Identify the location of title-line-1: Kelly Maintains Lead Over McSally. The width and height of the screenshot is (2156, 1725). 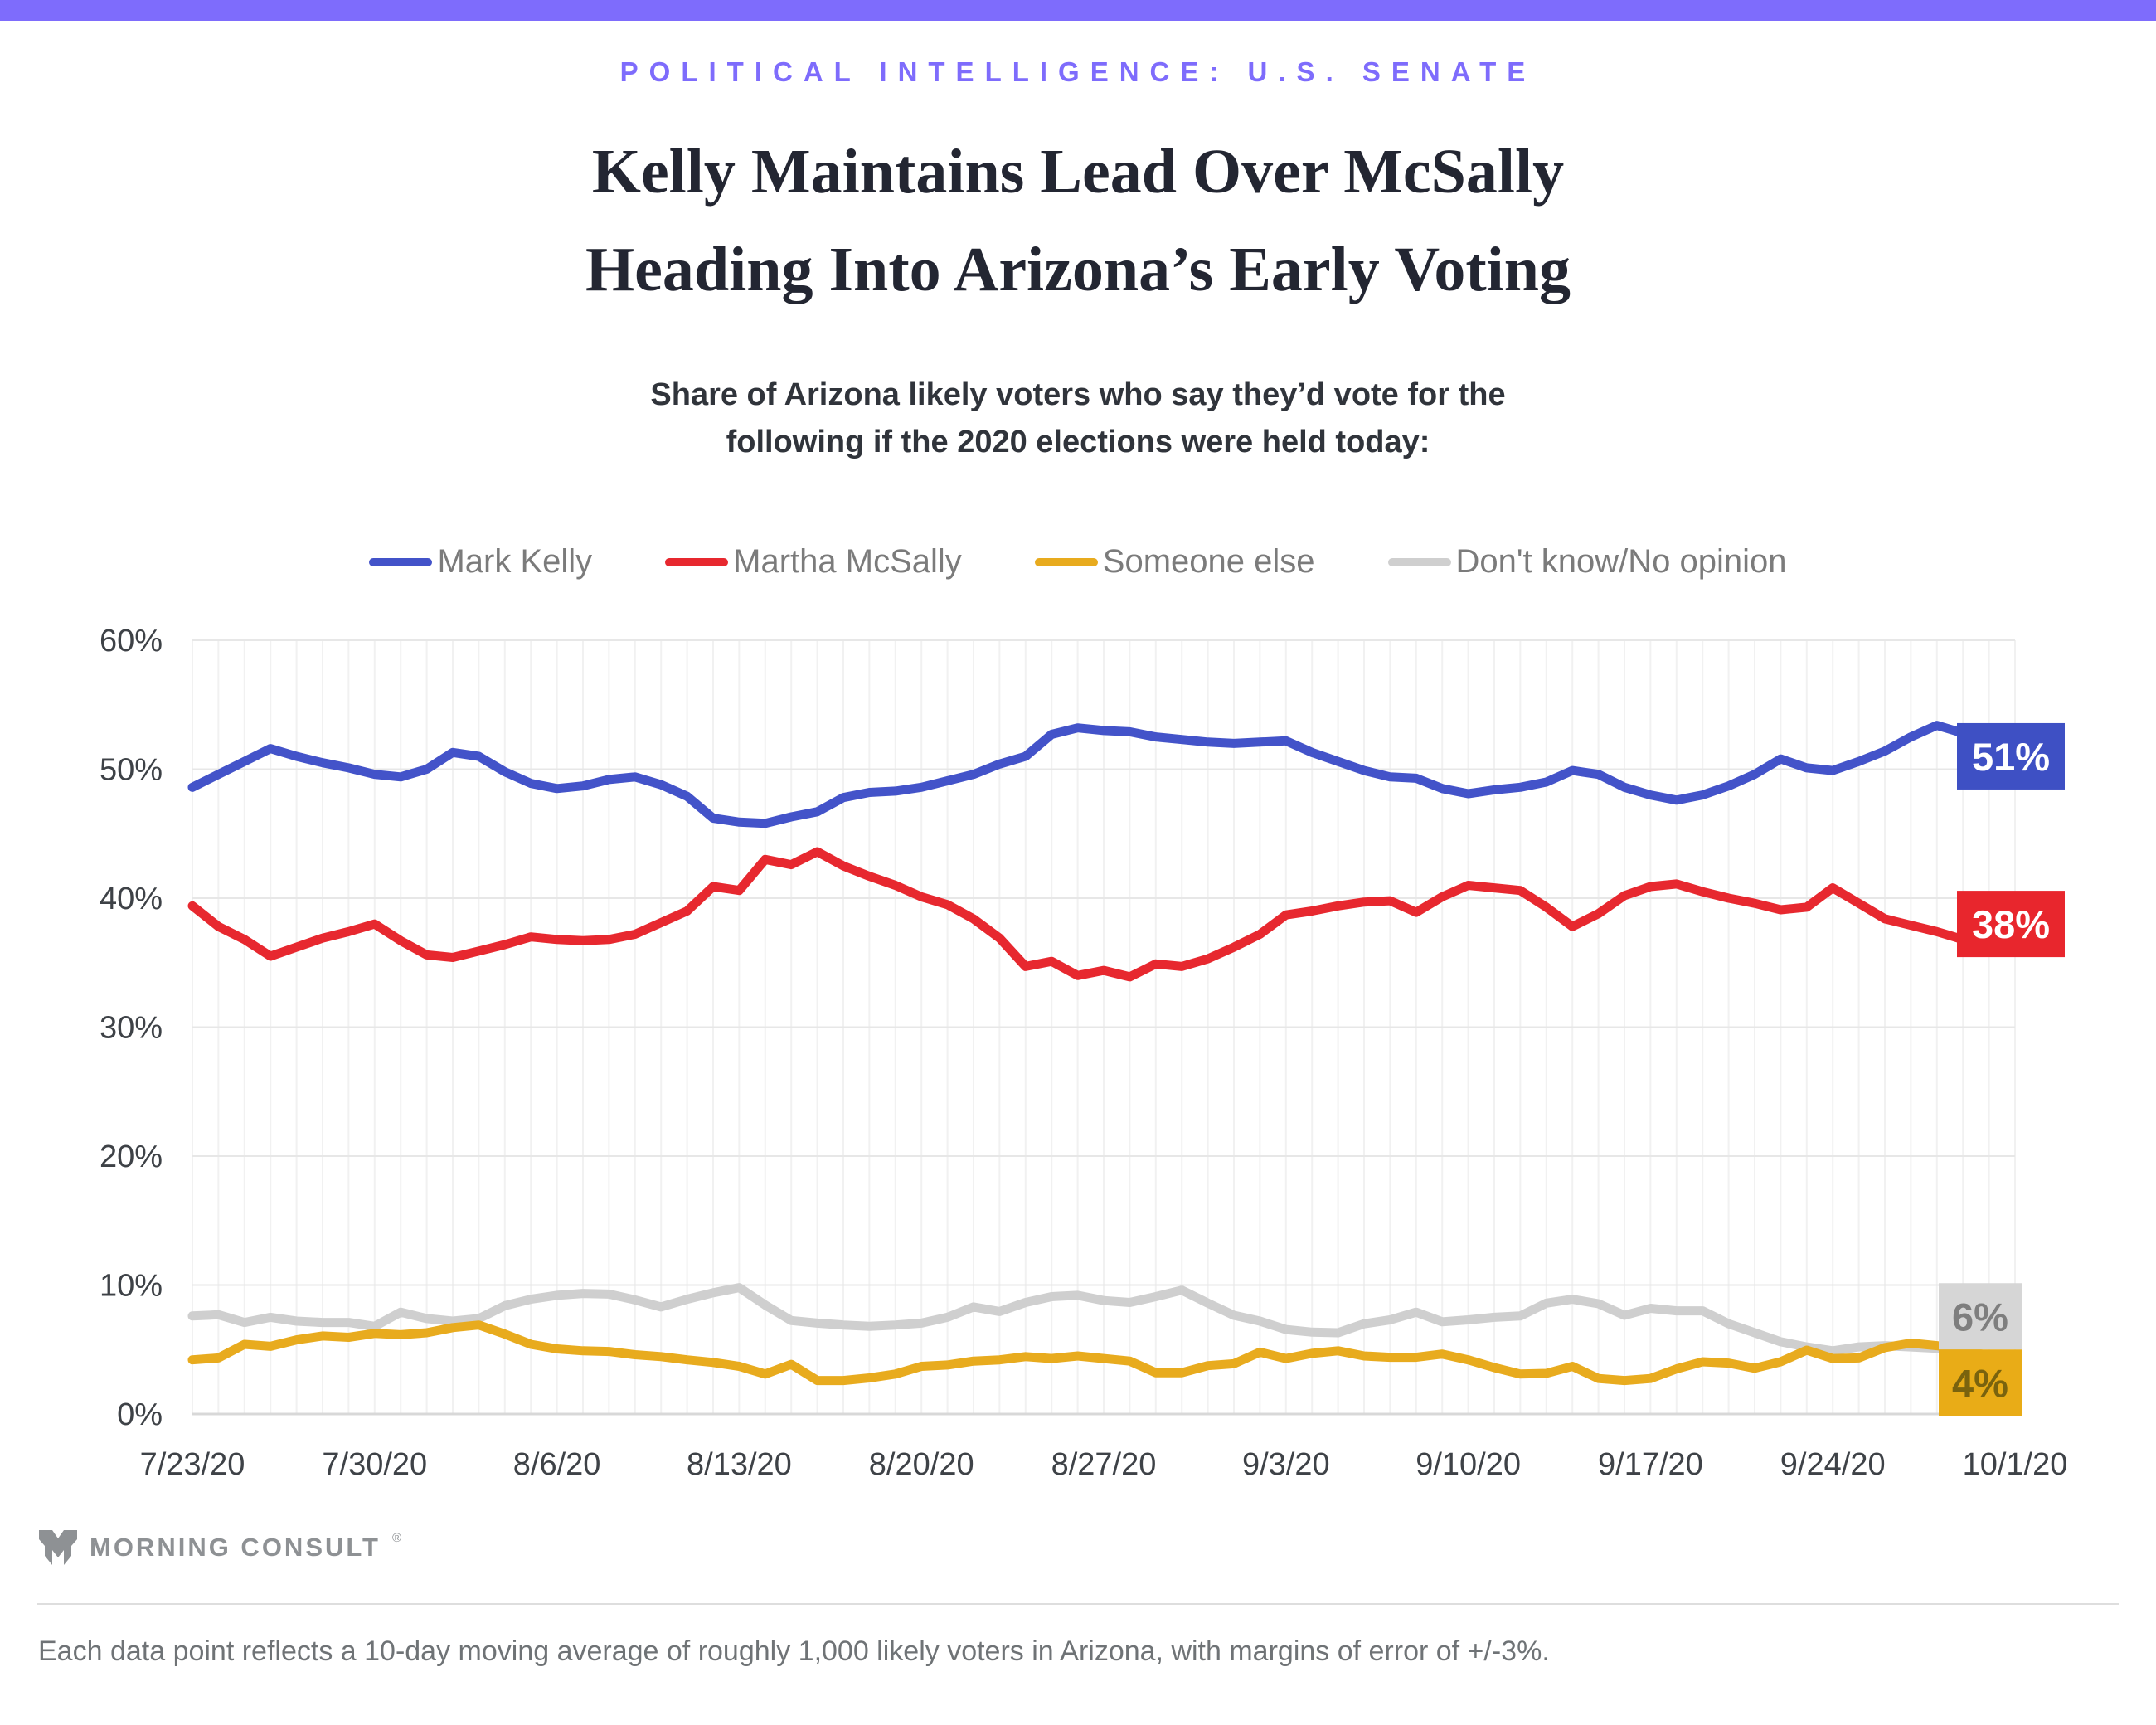
(1078, 172).